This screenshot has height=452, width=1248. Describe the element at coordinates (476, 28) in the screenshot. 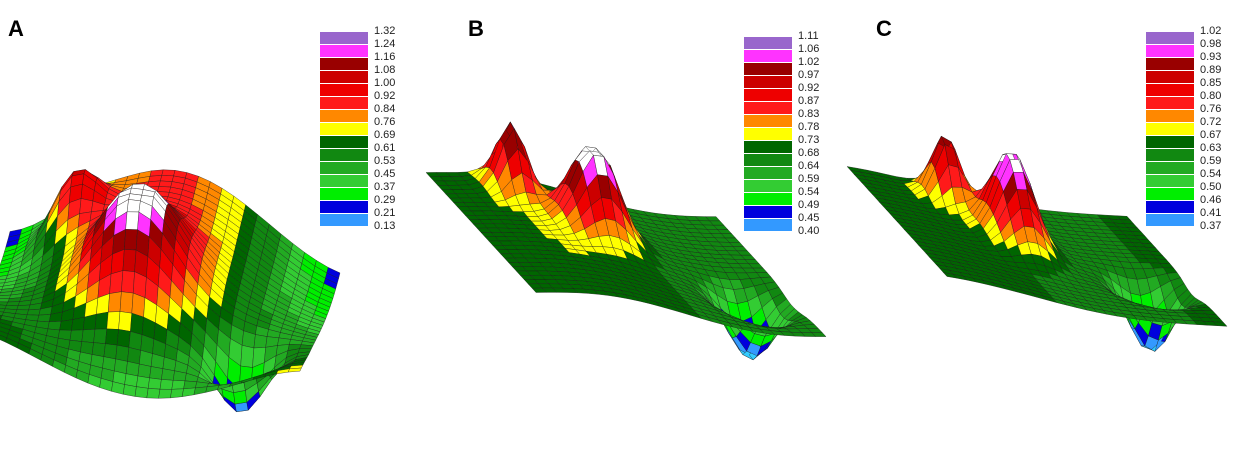

I see `panel-label: B` at that location.